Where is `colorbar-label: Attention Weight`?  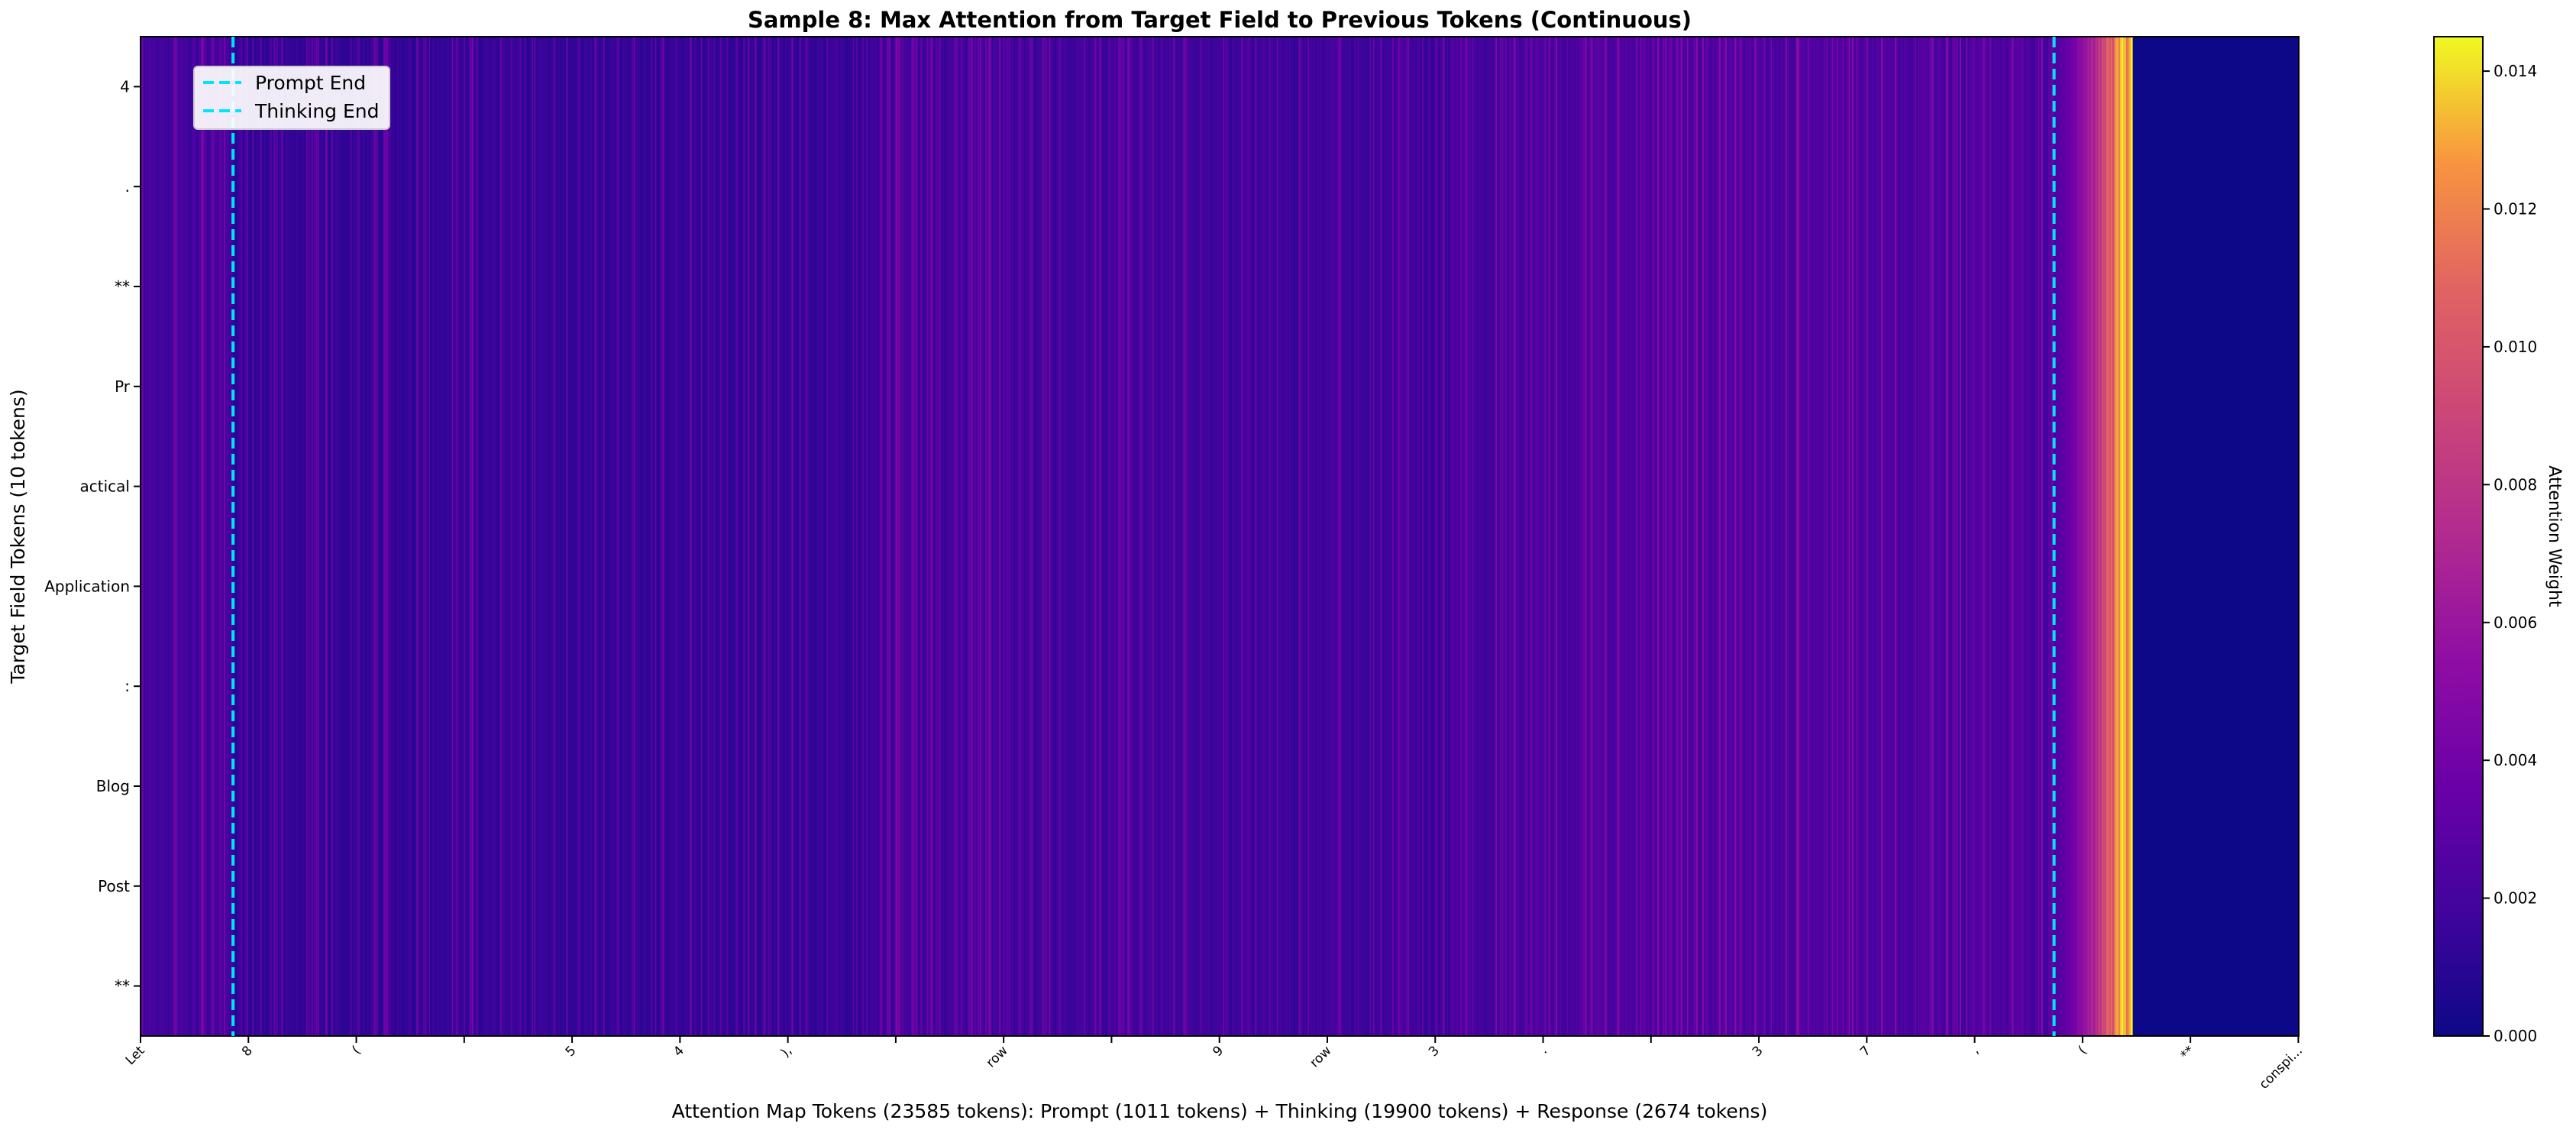
colorbar-label: Attention Weight is located at coordinates (2554, 536).